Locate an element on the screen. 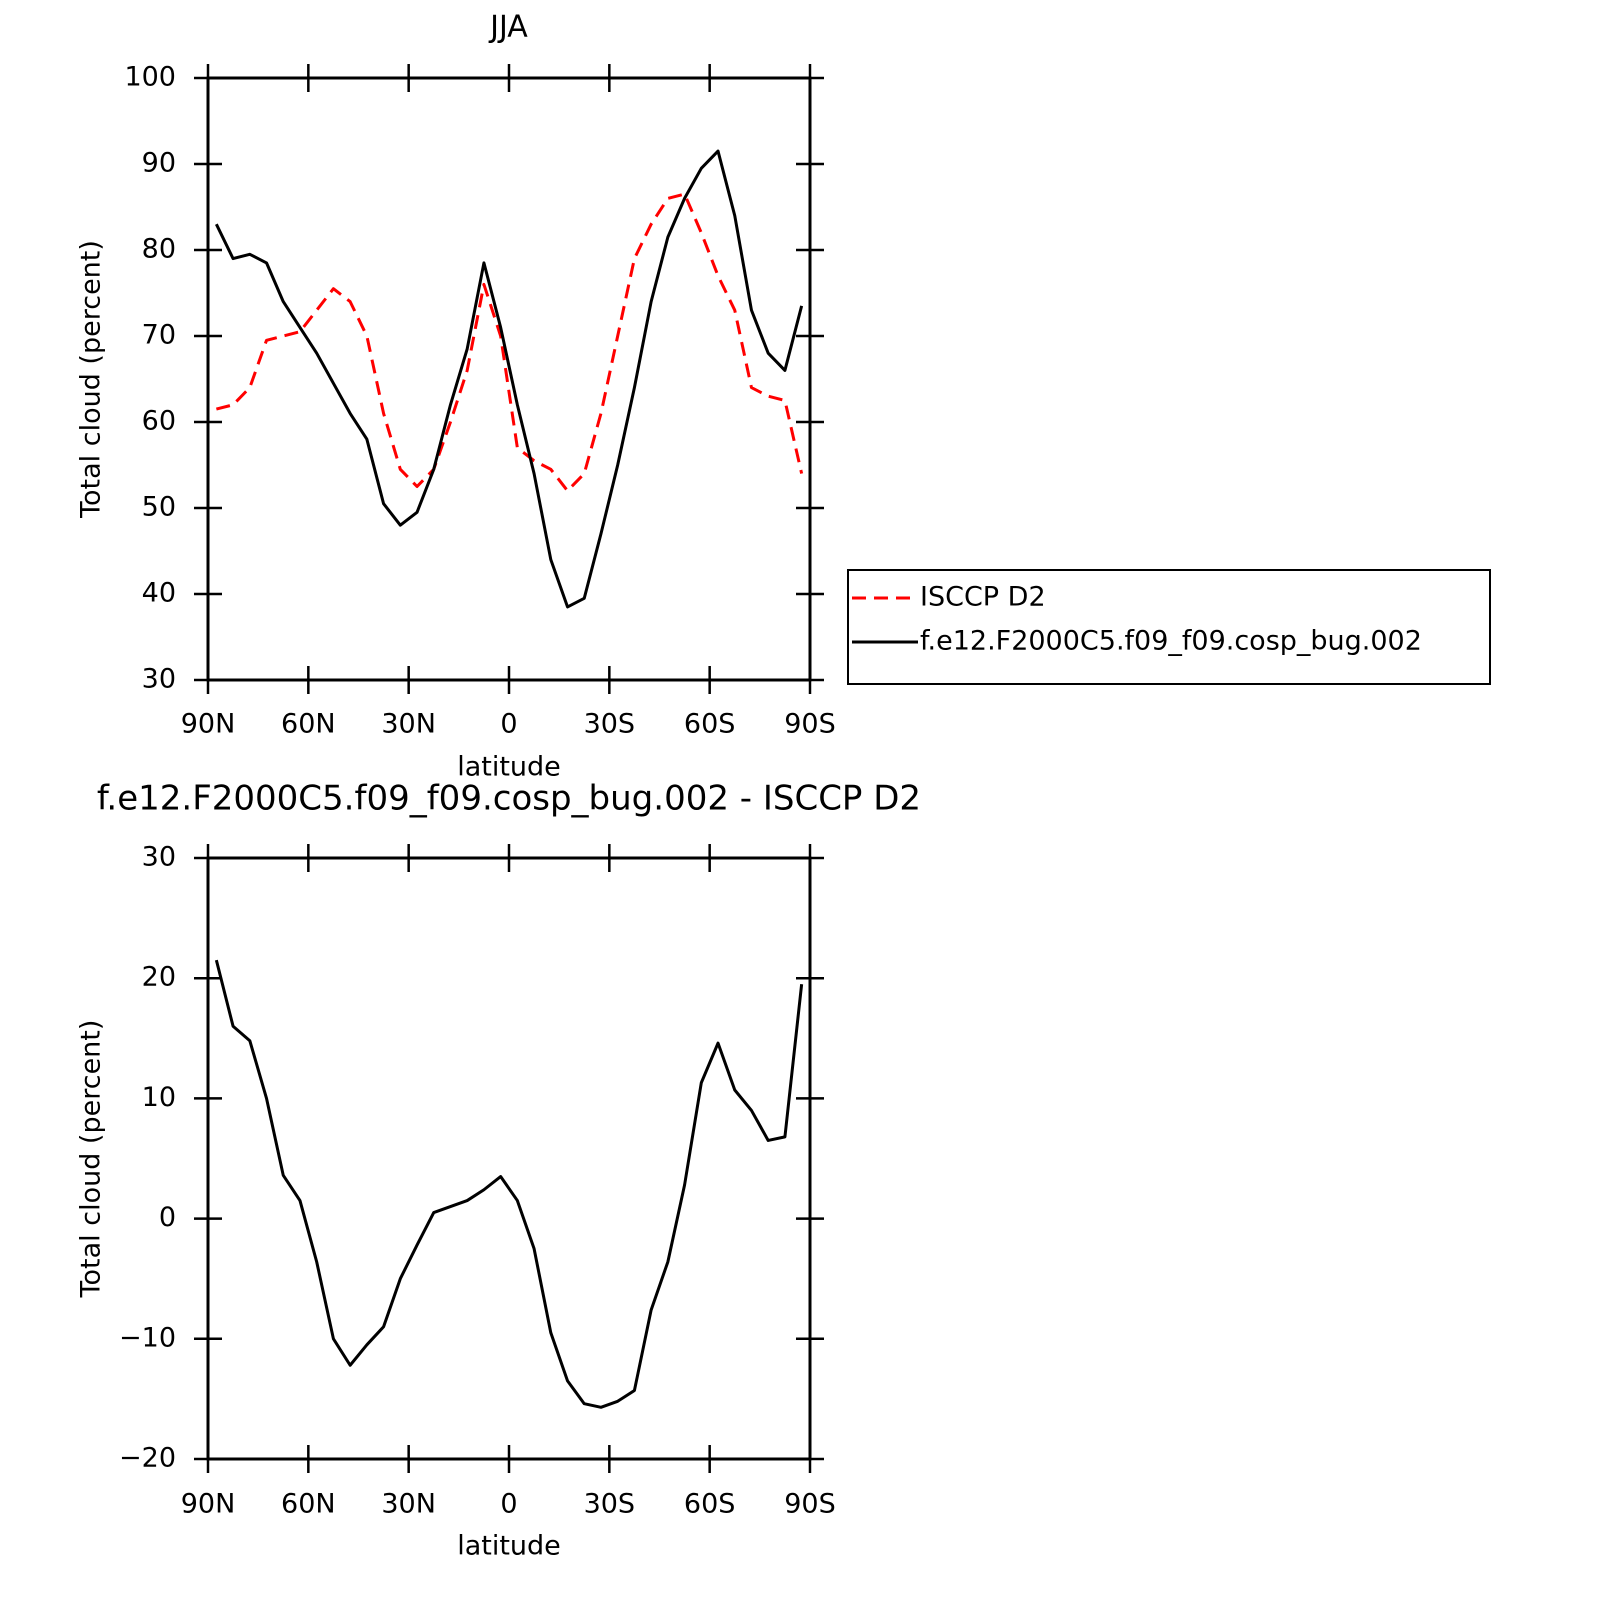  y-tick-label: 100 is located at coordinates (150, 77).